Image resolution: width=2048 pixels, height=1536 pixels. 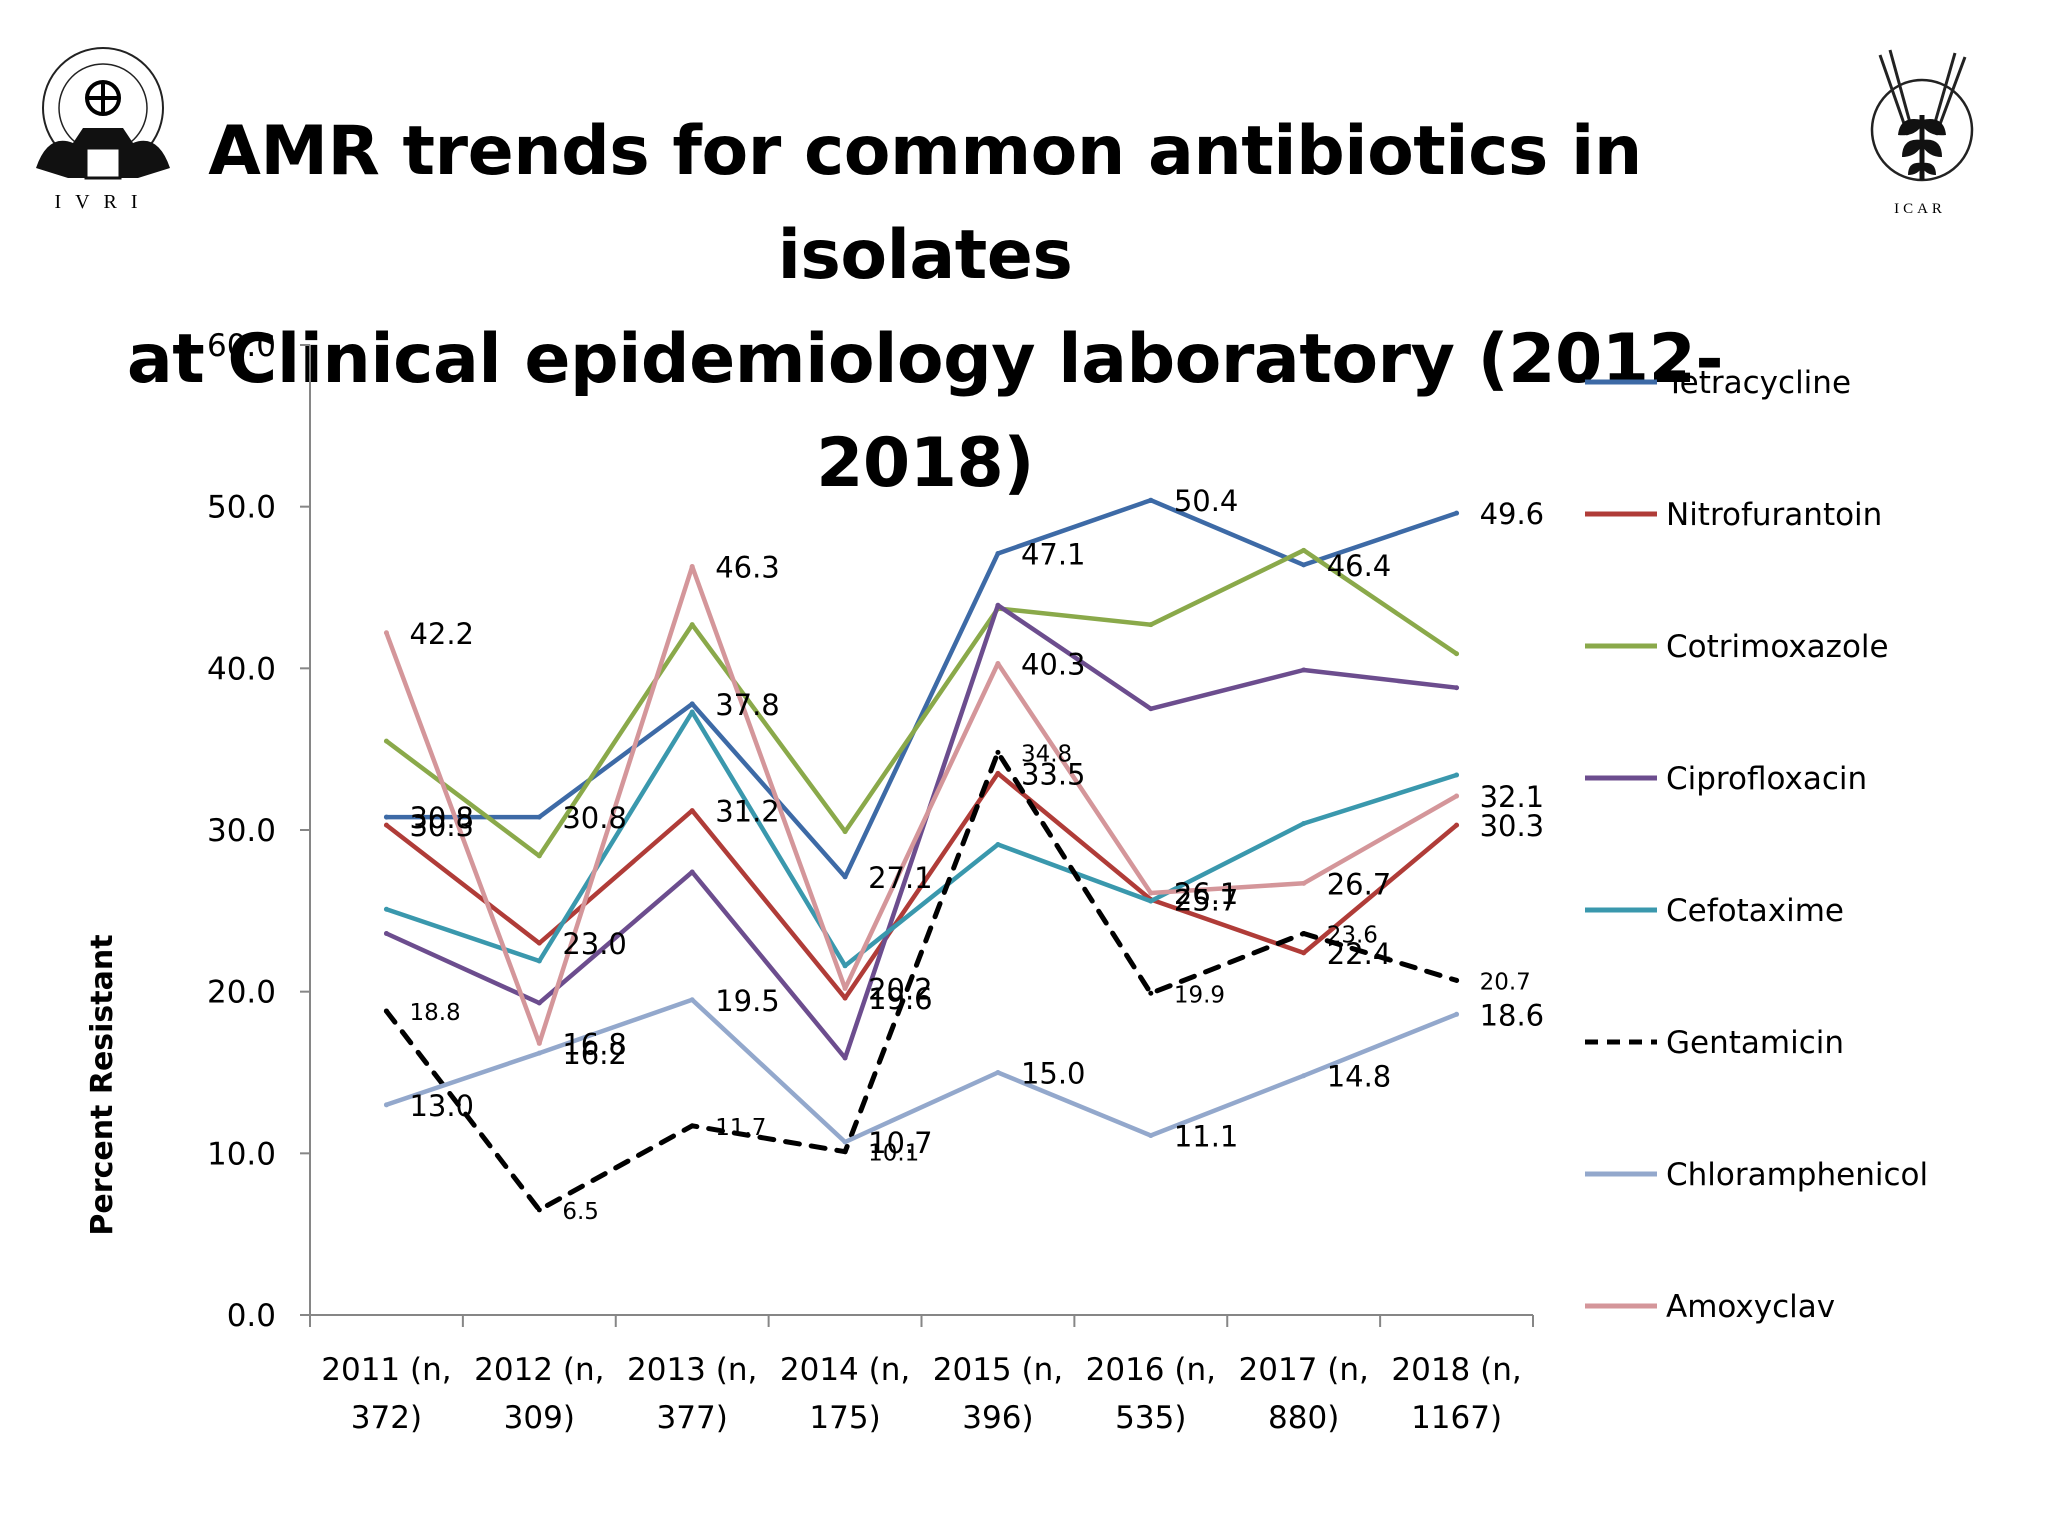 What do you see at coordinates (441, 818) in the screenshot?
I see `data-label: 30.8` at bounding box center [441, 818].